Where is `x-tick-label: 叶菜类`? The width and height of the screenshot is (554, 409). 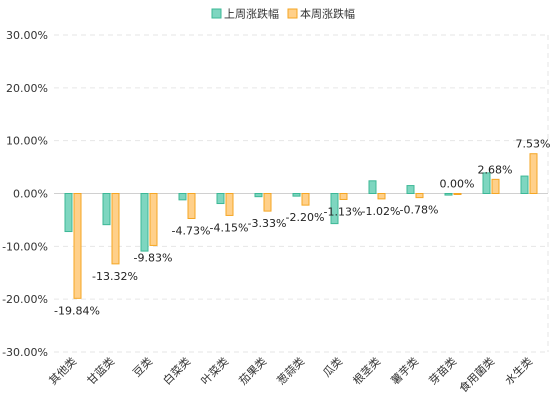 x-tick-label: 叶菜类 is located at coordinates (214, 370).